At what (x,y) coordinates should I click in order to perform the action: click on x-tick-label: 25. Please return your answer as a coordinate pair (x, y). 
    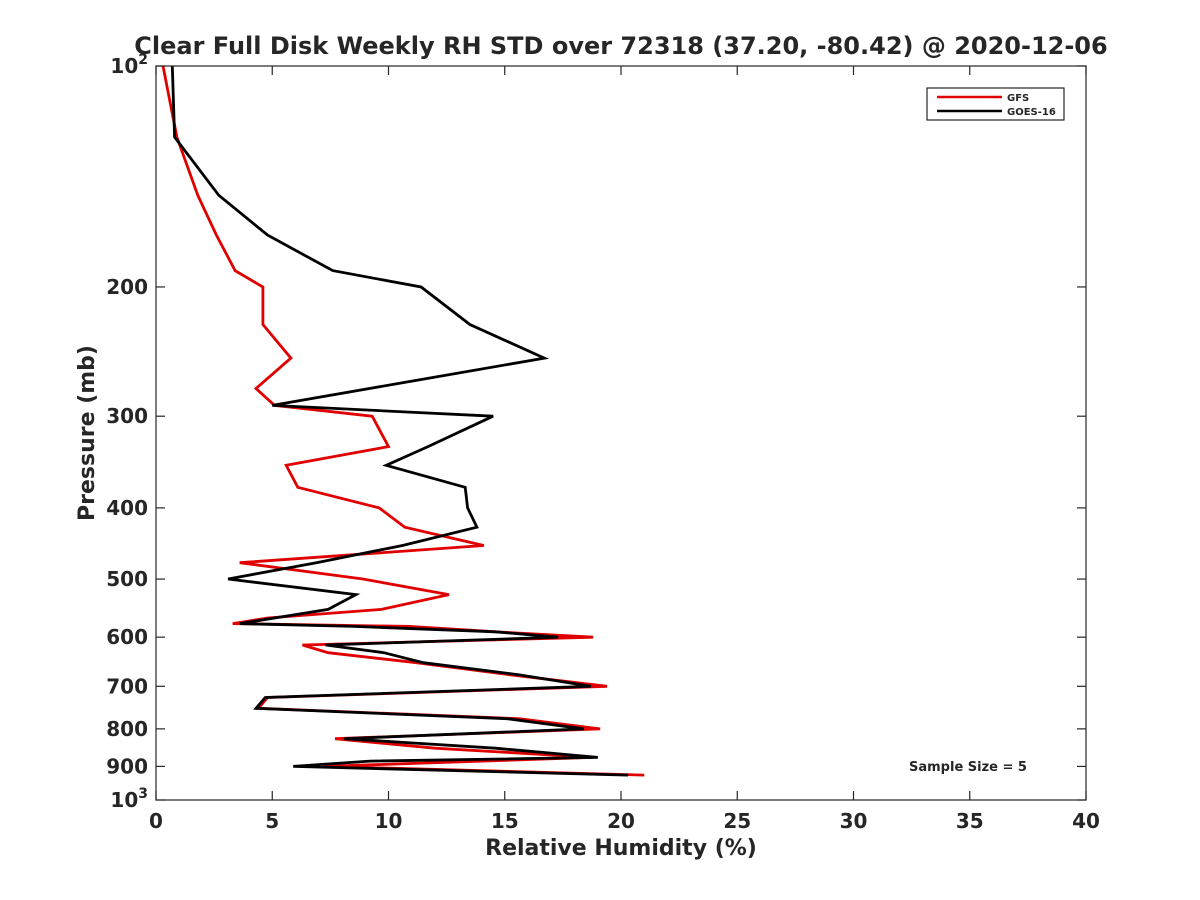
    Looking at the image, I should click on (737, 821).